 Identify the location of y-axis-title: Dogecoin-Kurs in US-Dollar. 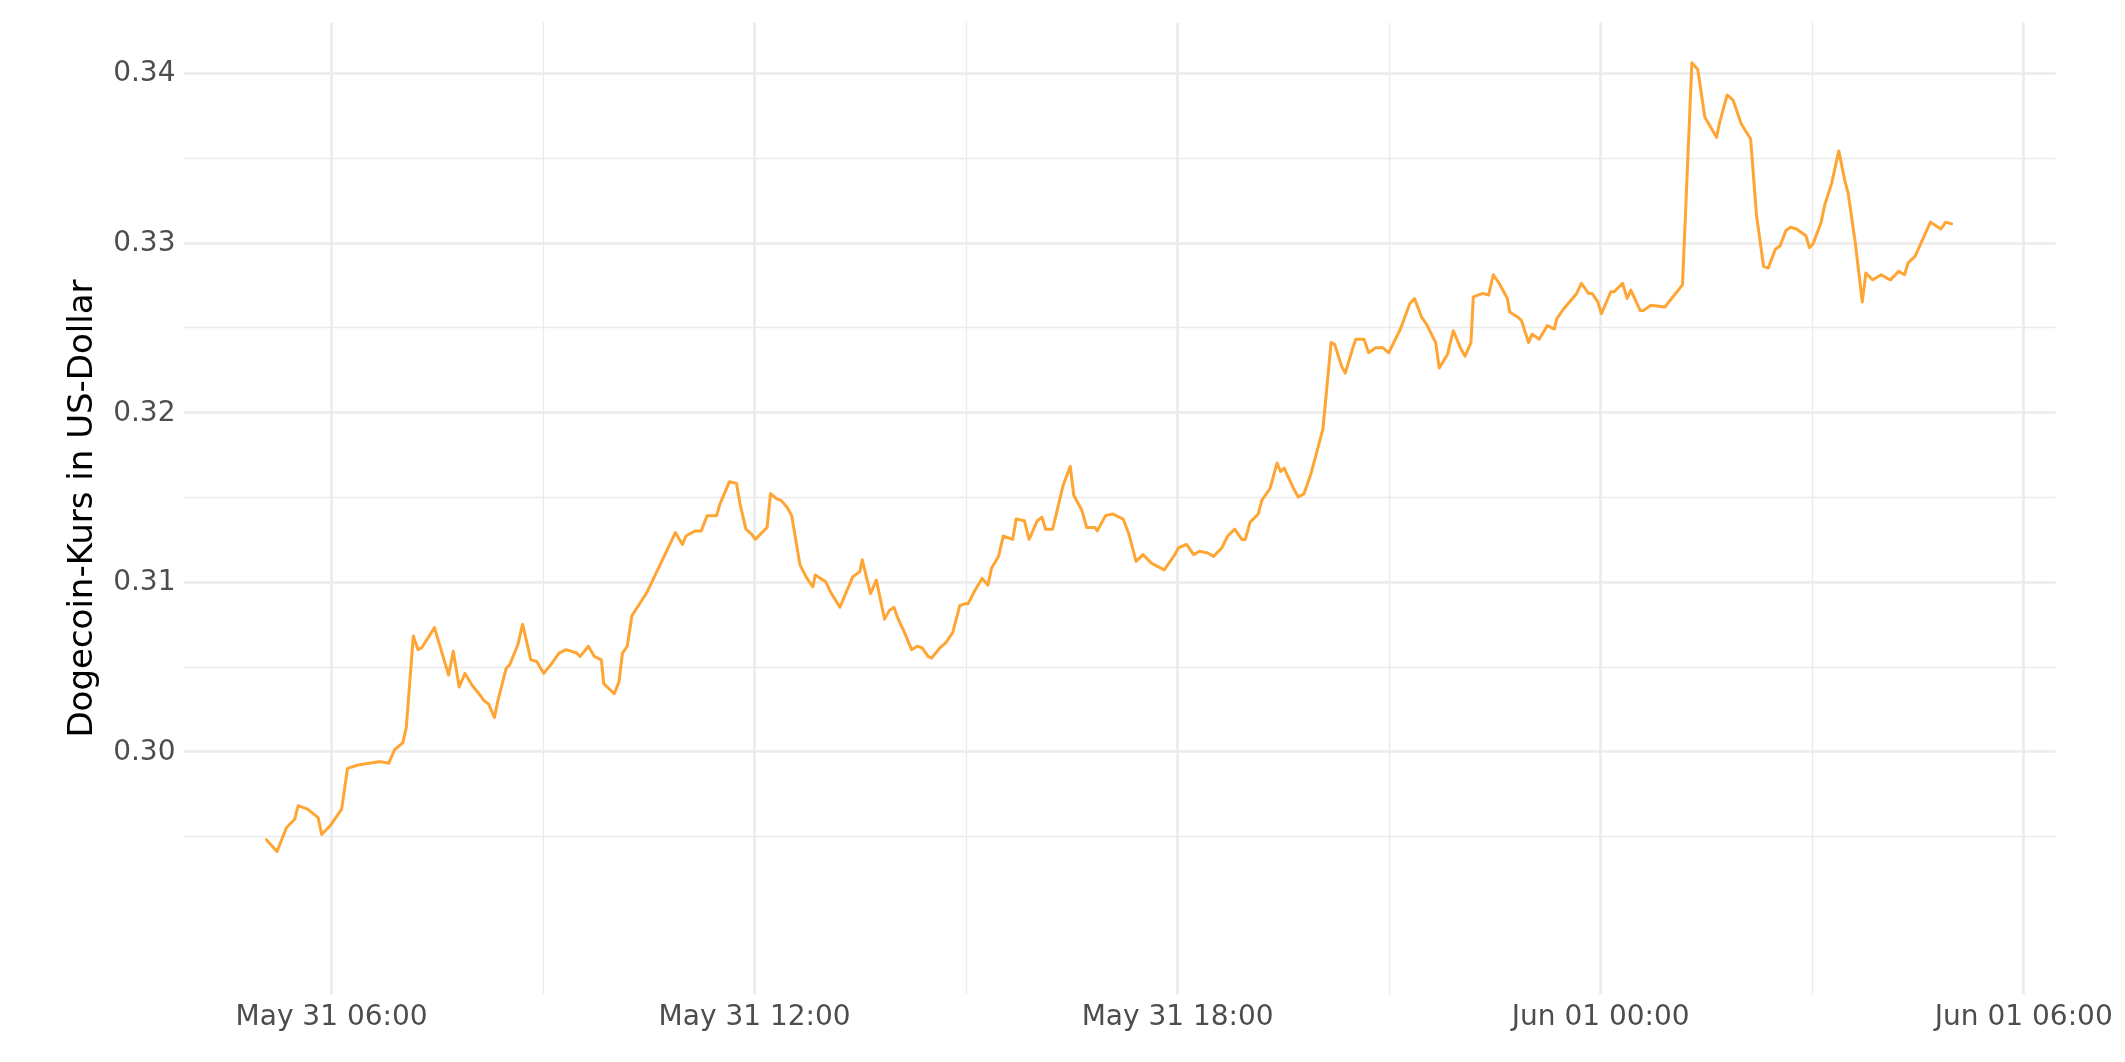
(80, 508).